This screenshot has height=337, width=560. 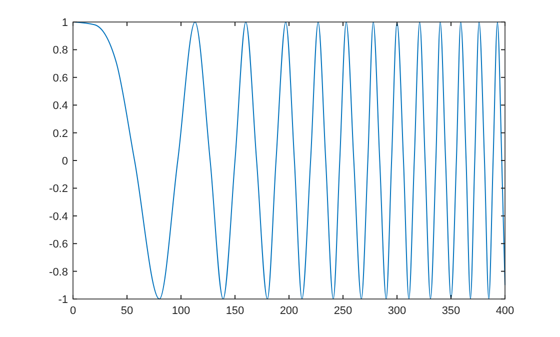 I want to click on y-tick-label: 0.4, so click(x=60, y=106).